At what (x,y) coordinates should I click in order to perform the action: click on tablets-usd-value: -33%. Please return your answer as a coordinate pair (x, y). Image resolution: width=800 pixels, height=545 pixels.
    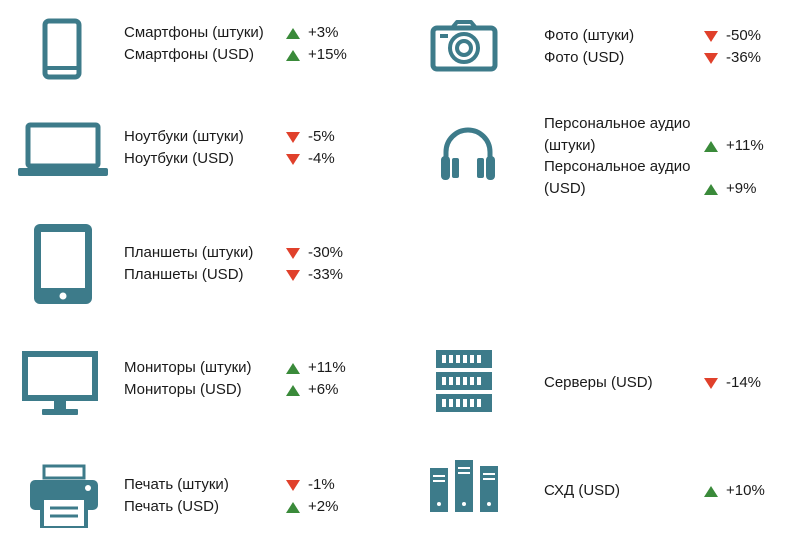
    Looking at the image, I should click on (314, 275).